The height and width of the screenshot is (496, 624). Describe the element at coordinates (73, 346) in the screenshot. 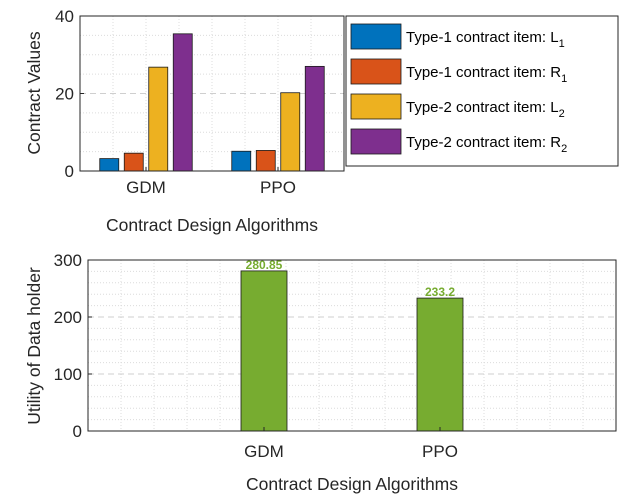

I see `bottom-y-ticks: 0 100 200 300` at that location.